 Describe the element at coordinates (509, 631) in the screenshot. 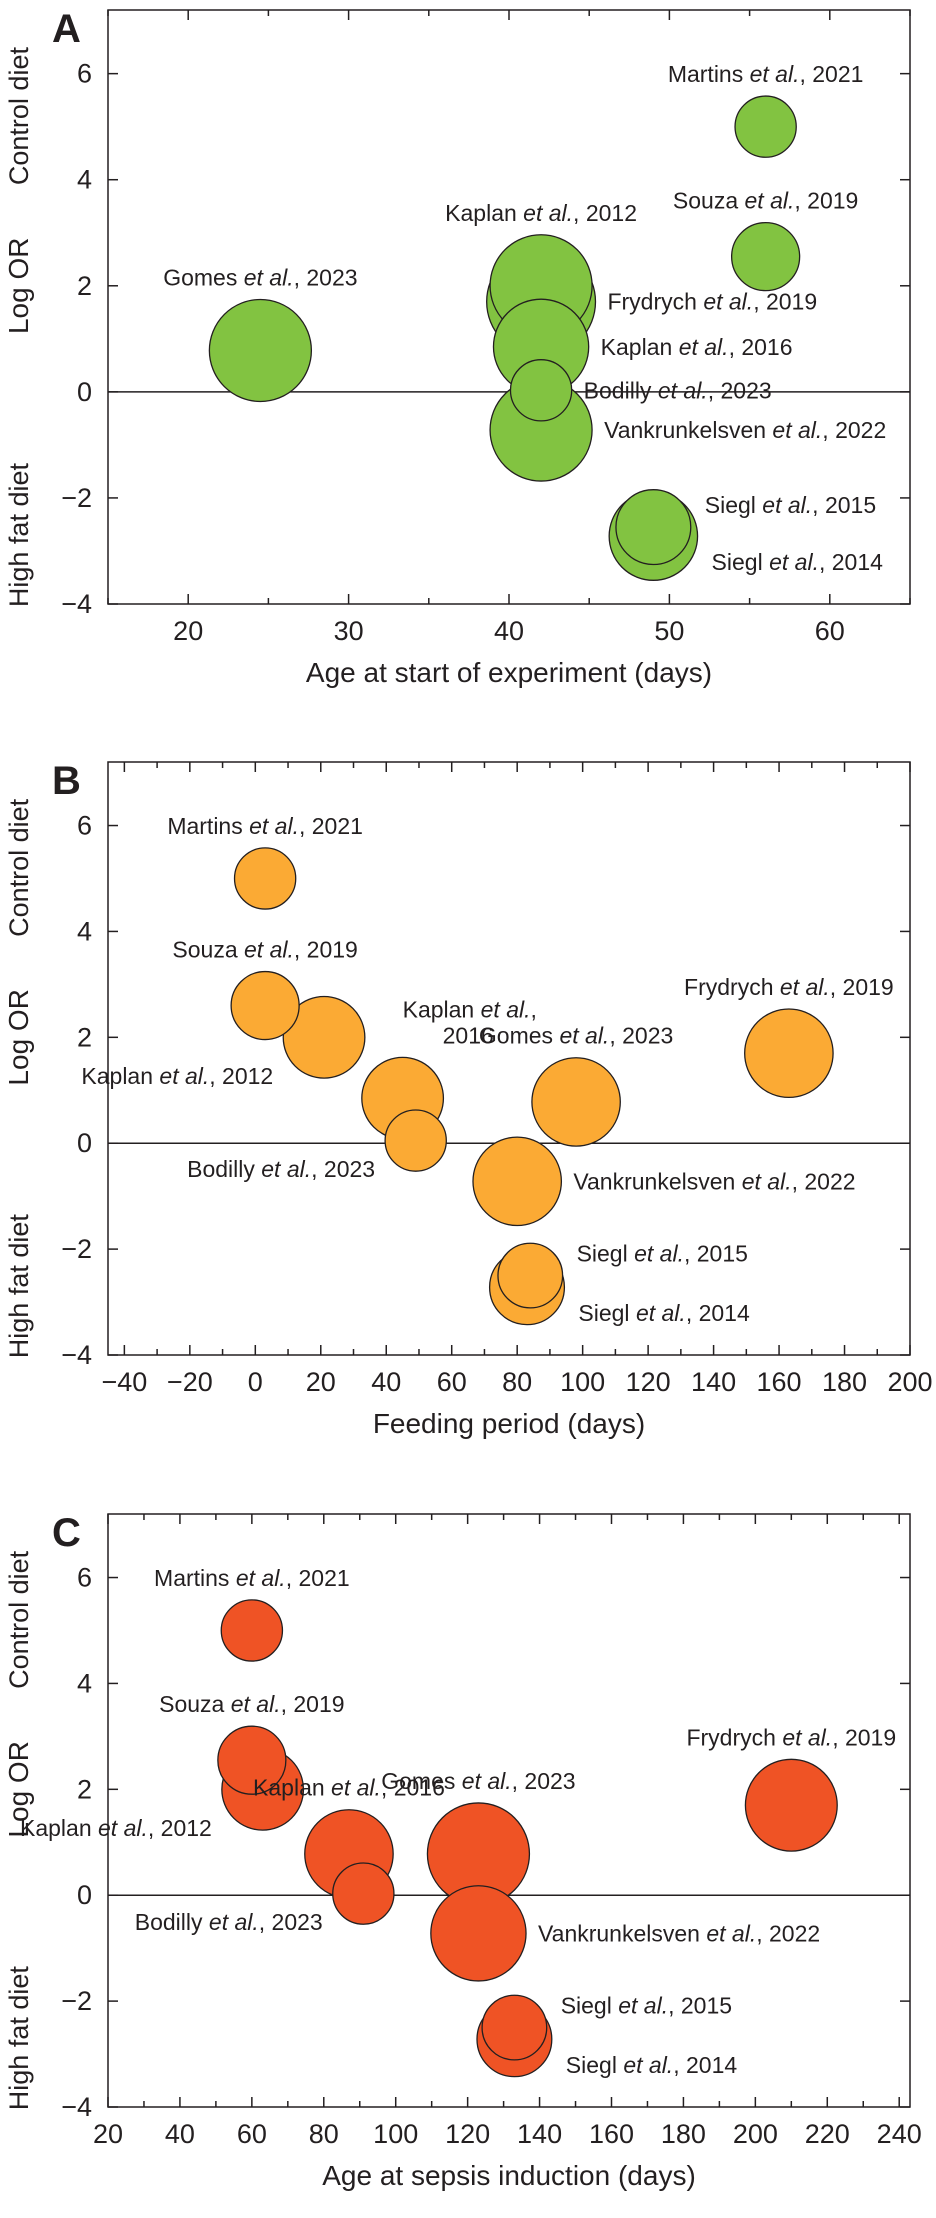

I see `x-tick-label: 40` at that location.